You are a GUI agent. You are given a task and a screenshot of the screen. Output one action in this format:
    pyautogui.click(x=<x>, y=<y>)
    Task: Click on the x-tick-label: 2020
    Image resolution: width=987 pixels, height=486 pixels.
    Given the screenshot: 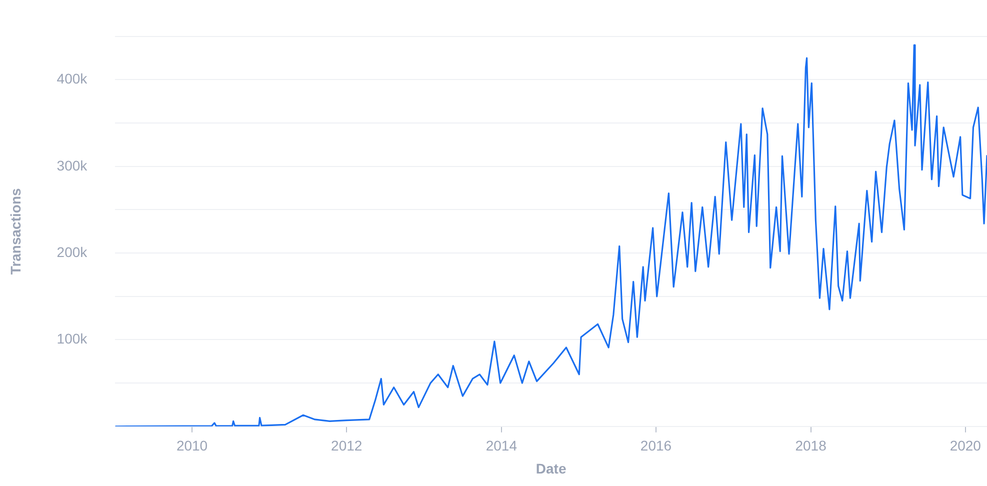 What is the action you would take?
    pyautogui.click(x=966, y=446)
    